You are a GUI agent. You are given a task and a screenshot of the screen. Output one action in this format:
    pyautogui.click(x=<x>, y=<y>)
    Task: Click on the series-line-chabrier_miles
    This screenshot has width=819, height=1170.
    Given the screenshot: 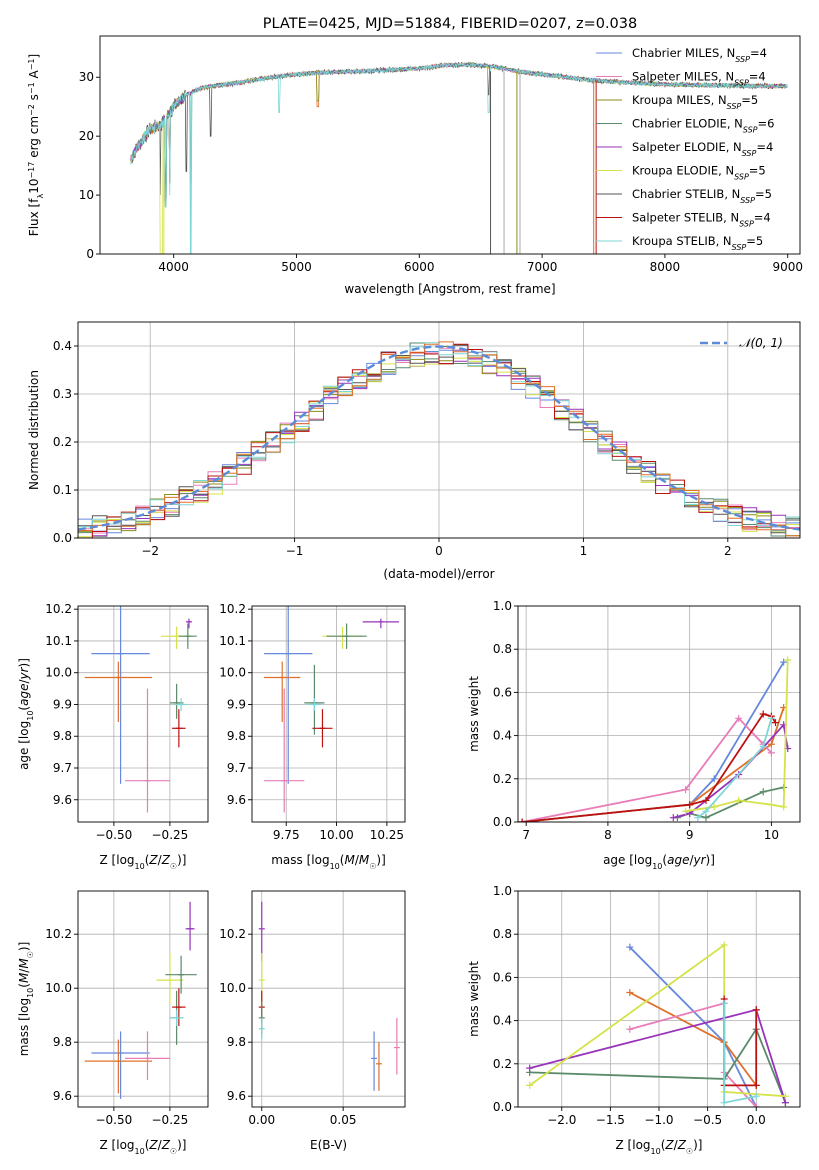 What is the action you would take?
    pyautogui.click(x=693, y=1026)
    